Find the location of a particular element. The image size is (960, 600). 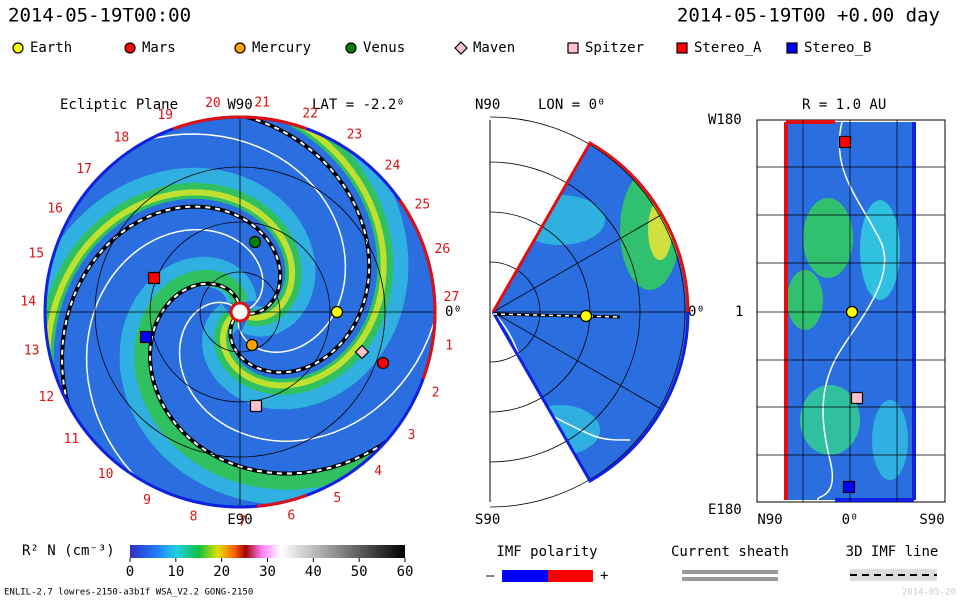

carrington-label: 4 is located at coordinates (378, 471).